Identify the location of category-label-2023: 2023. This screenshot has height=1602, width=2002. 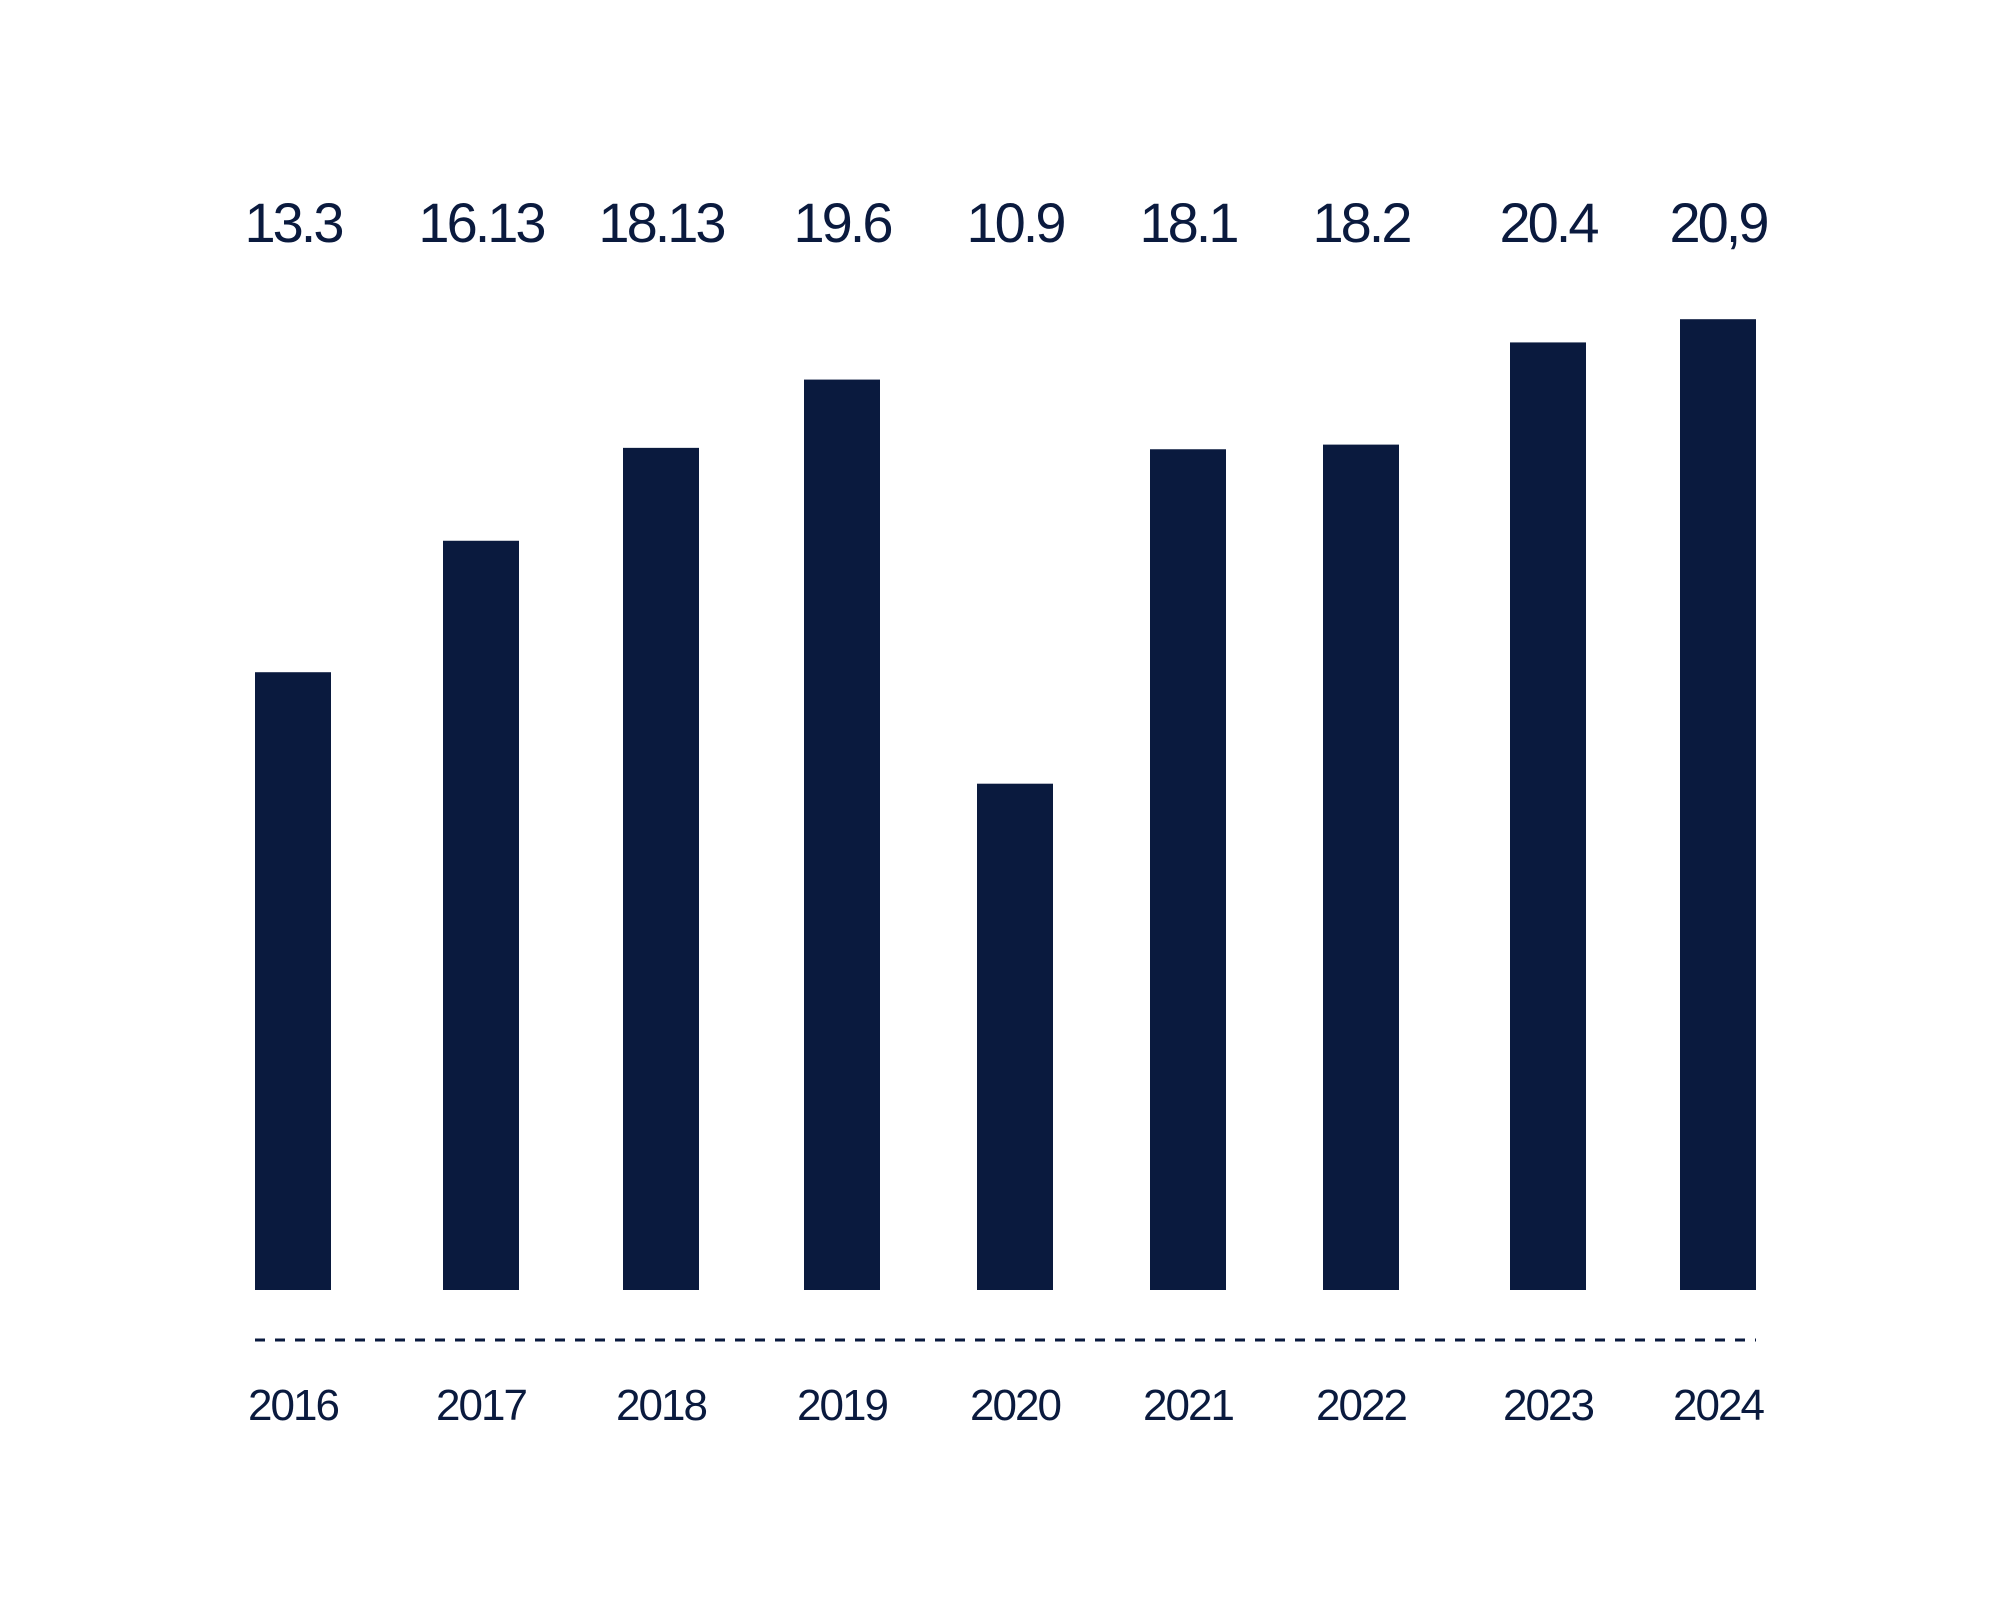
(1548, 1405).